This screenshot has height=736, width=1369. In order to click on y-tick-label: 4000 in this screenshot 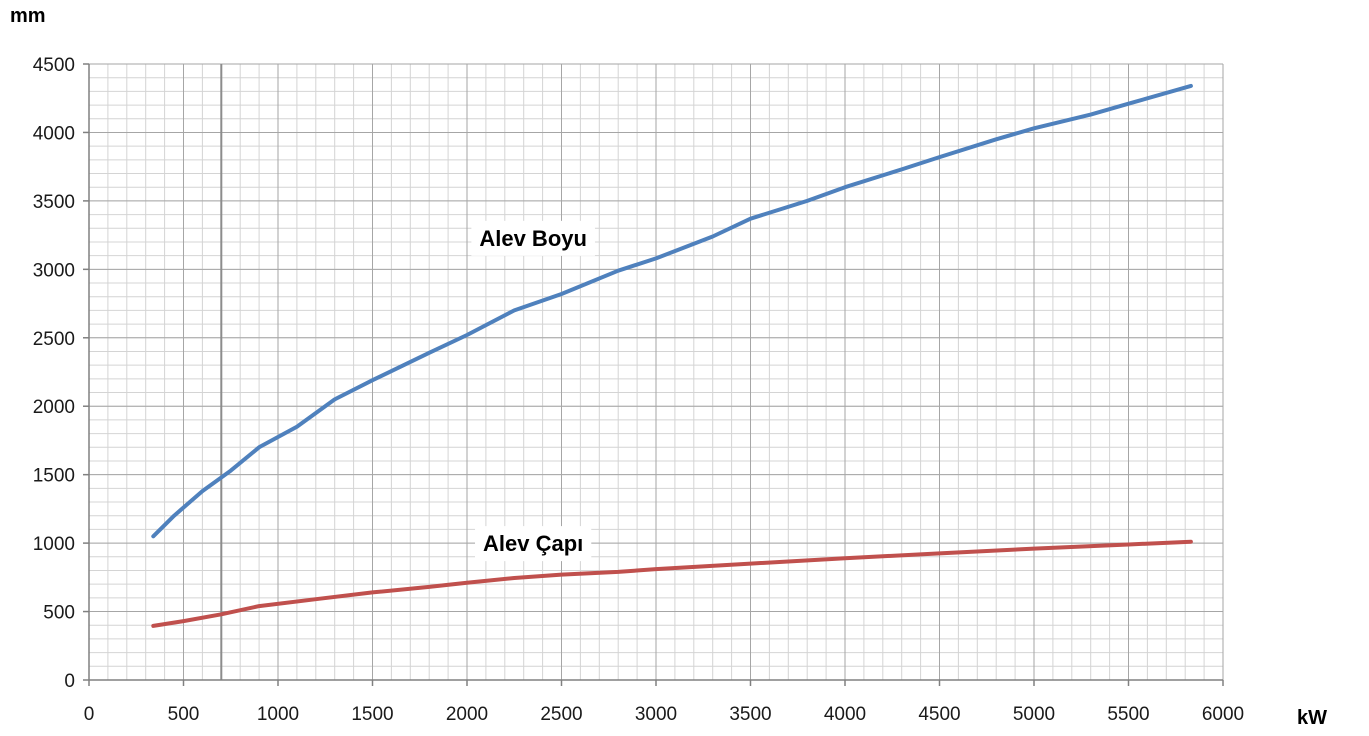, I will do `click(54, 133)`.